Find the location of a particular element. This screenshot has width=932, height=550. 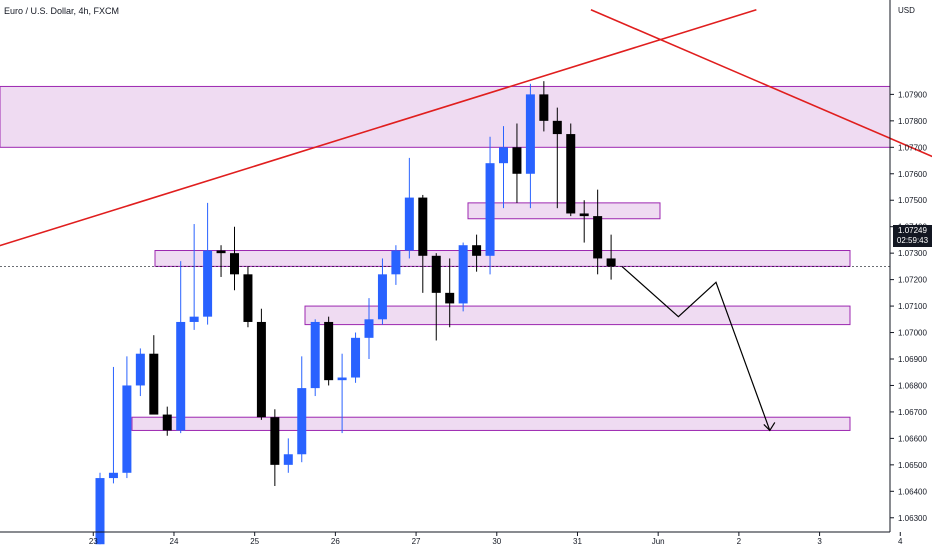

y-tick-label: 1.06800 is located at coordinates (912, 385).